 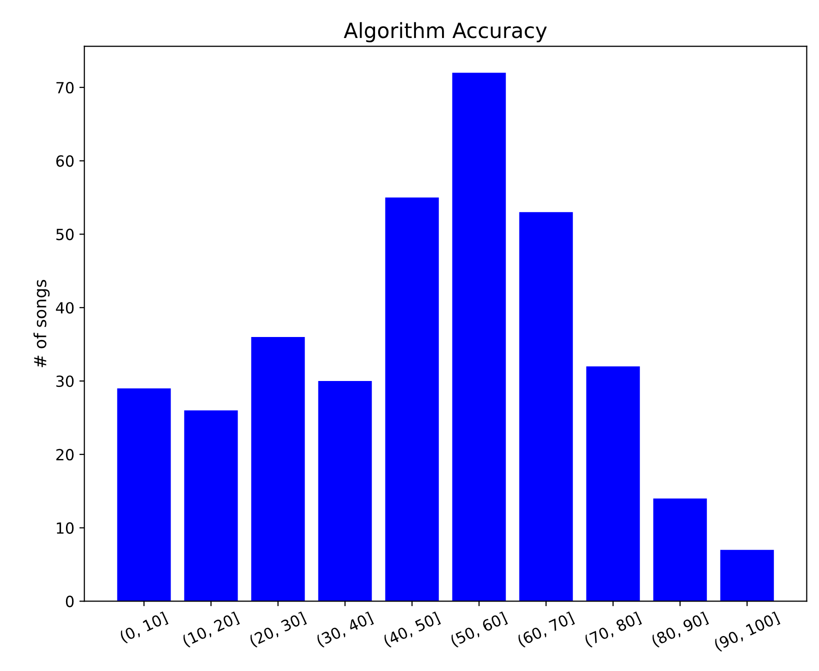 I want to click on y-tick-label: 60, so click(x=65, y=161).